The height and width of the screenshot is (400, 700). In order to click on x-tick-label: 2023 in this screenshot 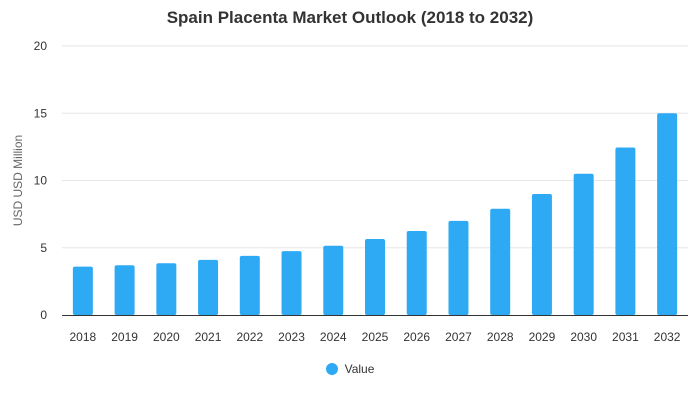, I will do `click(291, 337)`.